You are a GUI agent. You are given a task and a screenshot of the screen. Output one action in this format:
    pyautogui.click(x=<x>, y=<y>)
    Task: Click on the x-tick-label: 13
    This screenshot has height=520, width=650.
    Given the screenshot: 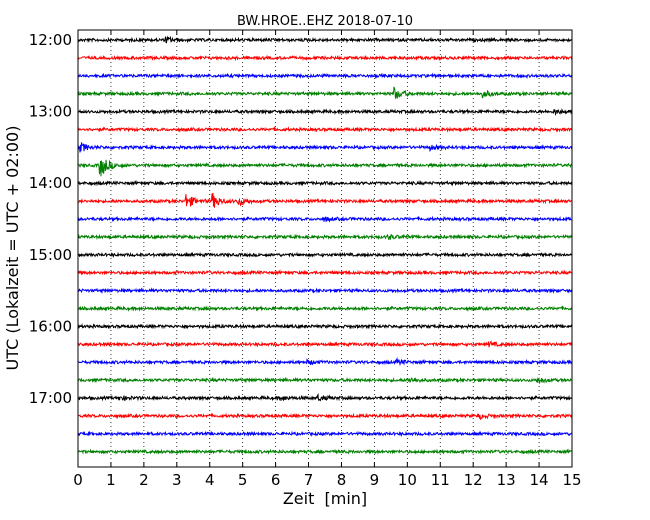 What is the action you would take?
    pyautogui.click(x=506, y=480)
    